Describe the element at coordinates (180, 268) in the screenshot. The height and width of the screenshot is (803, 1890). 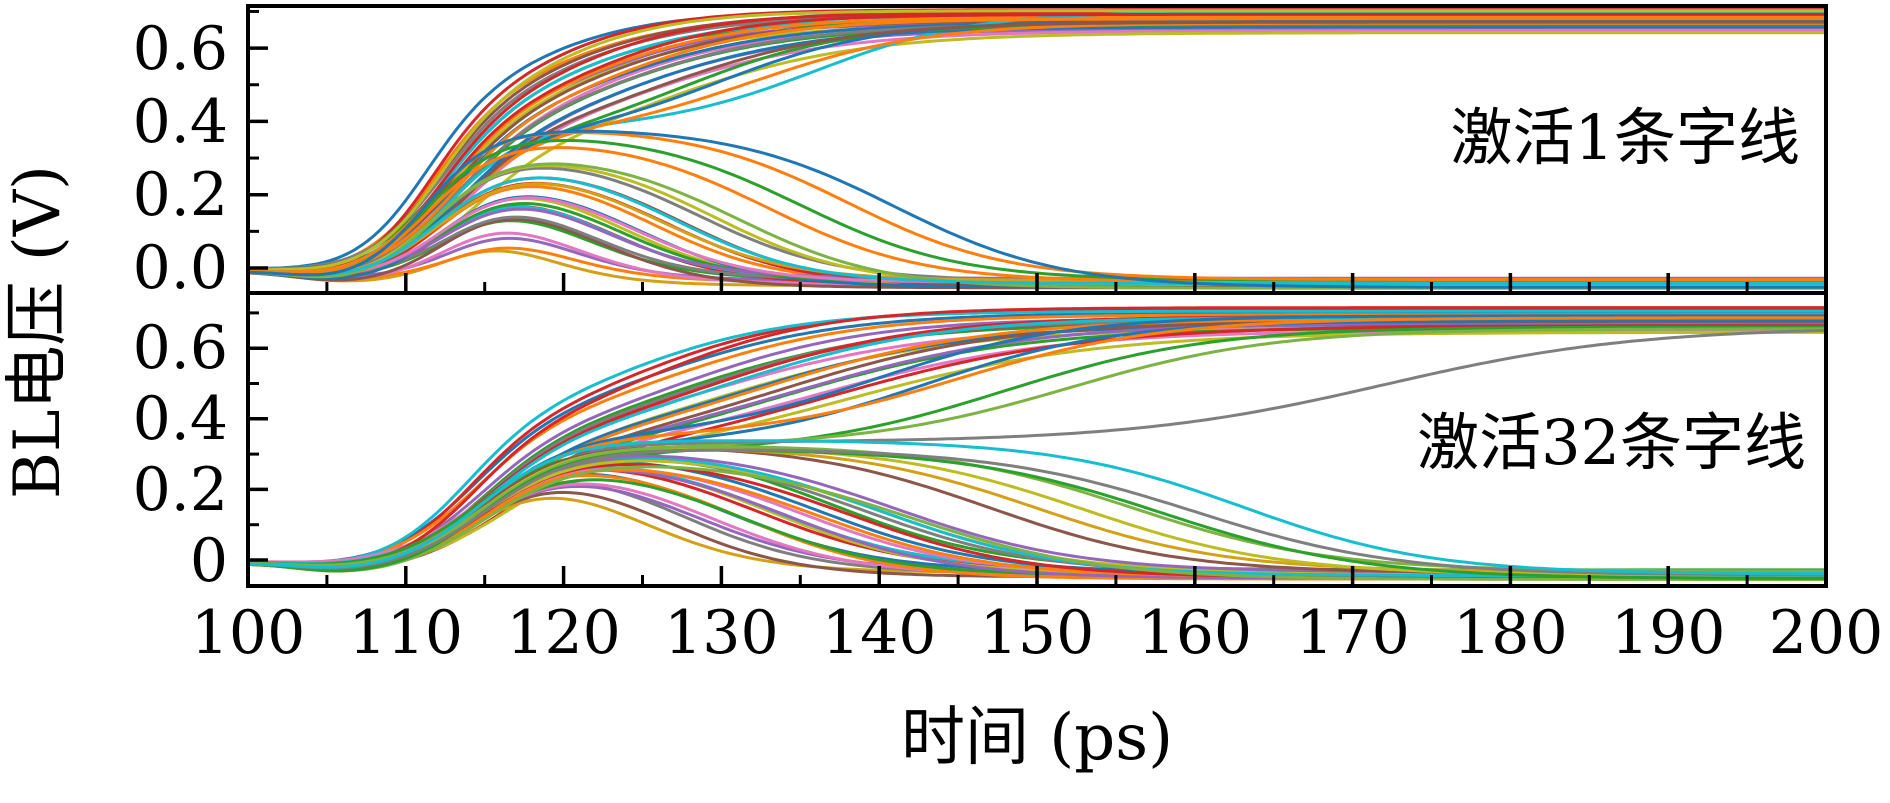
I see `y-tick-label-top: 0.0` at that location.